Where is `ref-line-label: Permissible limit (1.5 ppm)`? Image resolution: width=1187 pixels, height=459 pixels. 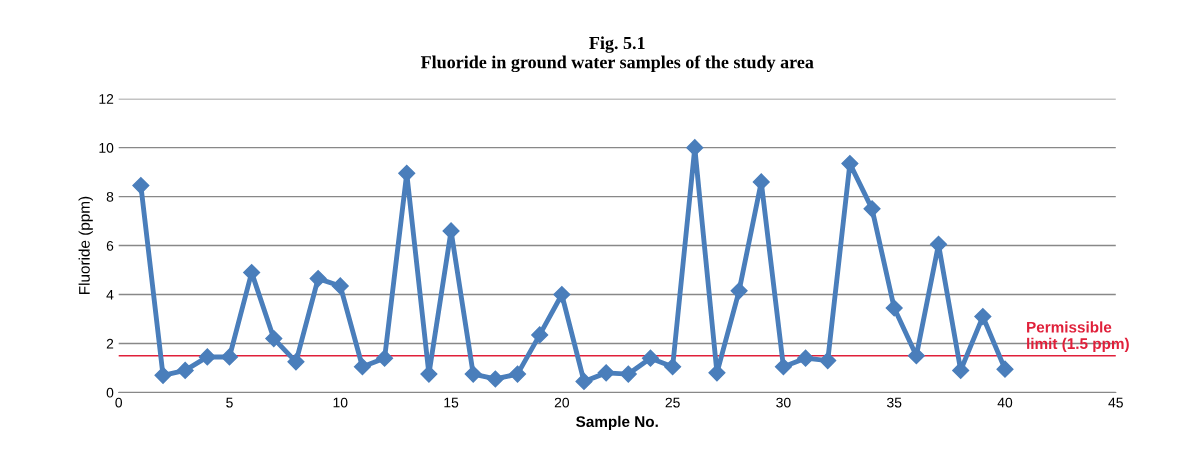
ref-line-label: Permissible limit (1.5 ppm) is located at coordinates (1078, 337).